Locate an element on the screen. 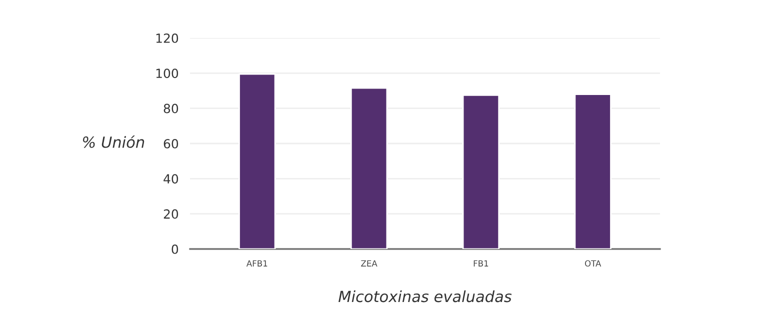 This screenshot has height=320, width=768. x-tick-label: AFB1 is located at coordinates (257, 263).